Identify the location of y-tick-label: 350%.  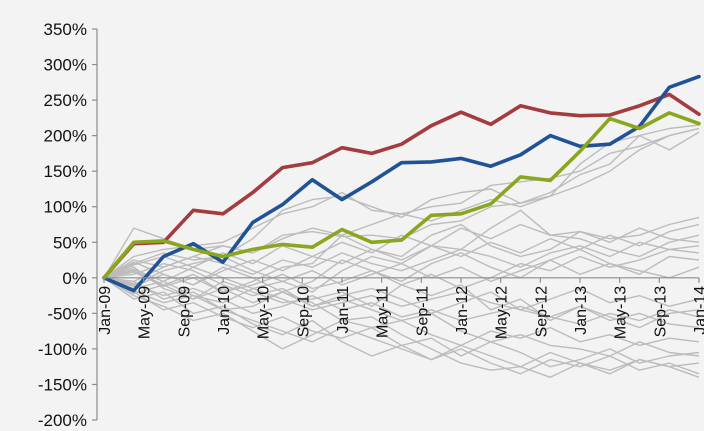
(65, 29).